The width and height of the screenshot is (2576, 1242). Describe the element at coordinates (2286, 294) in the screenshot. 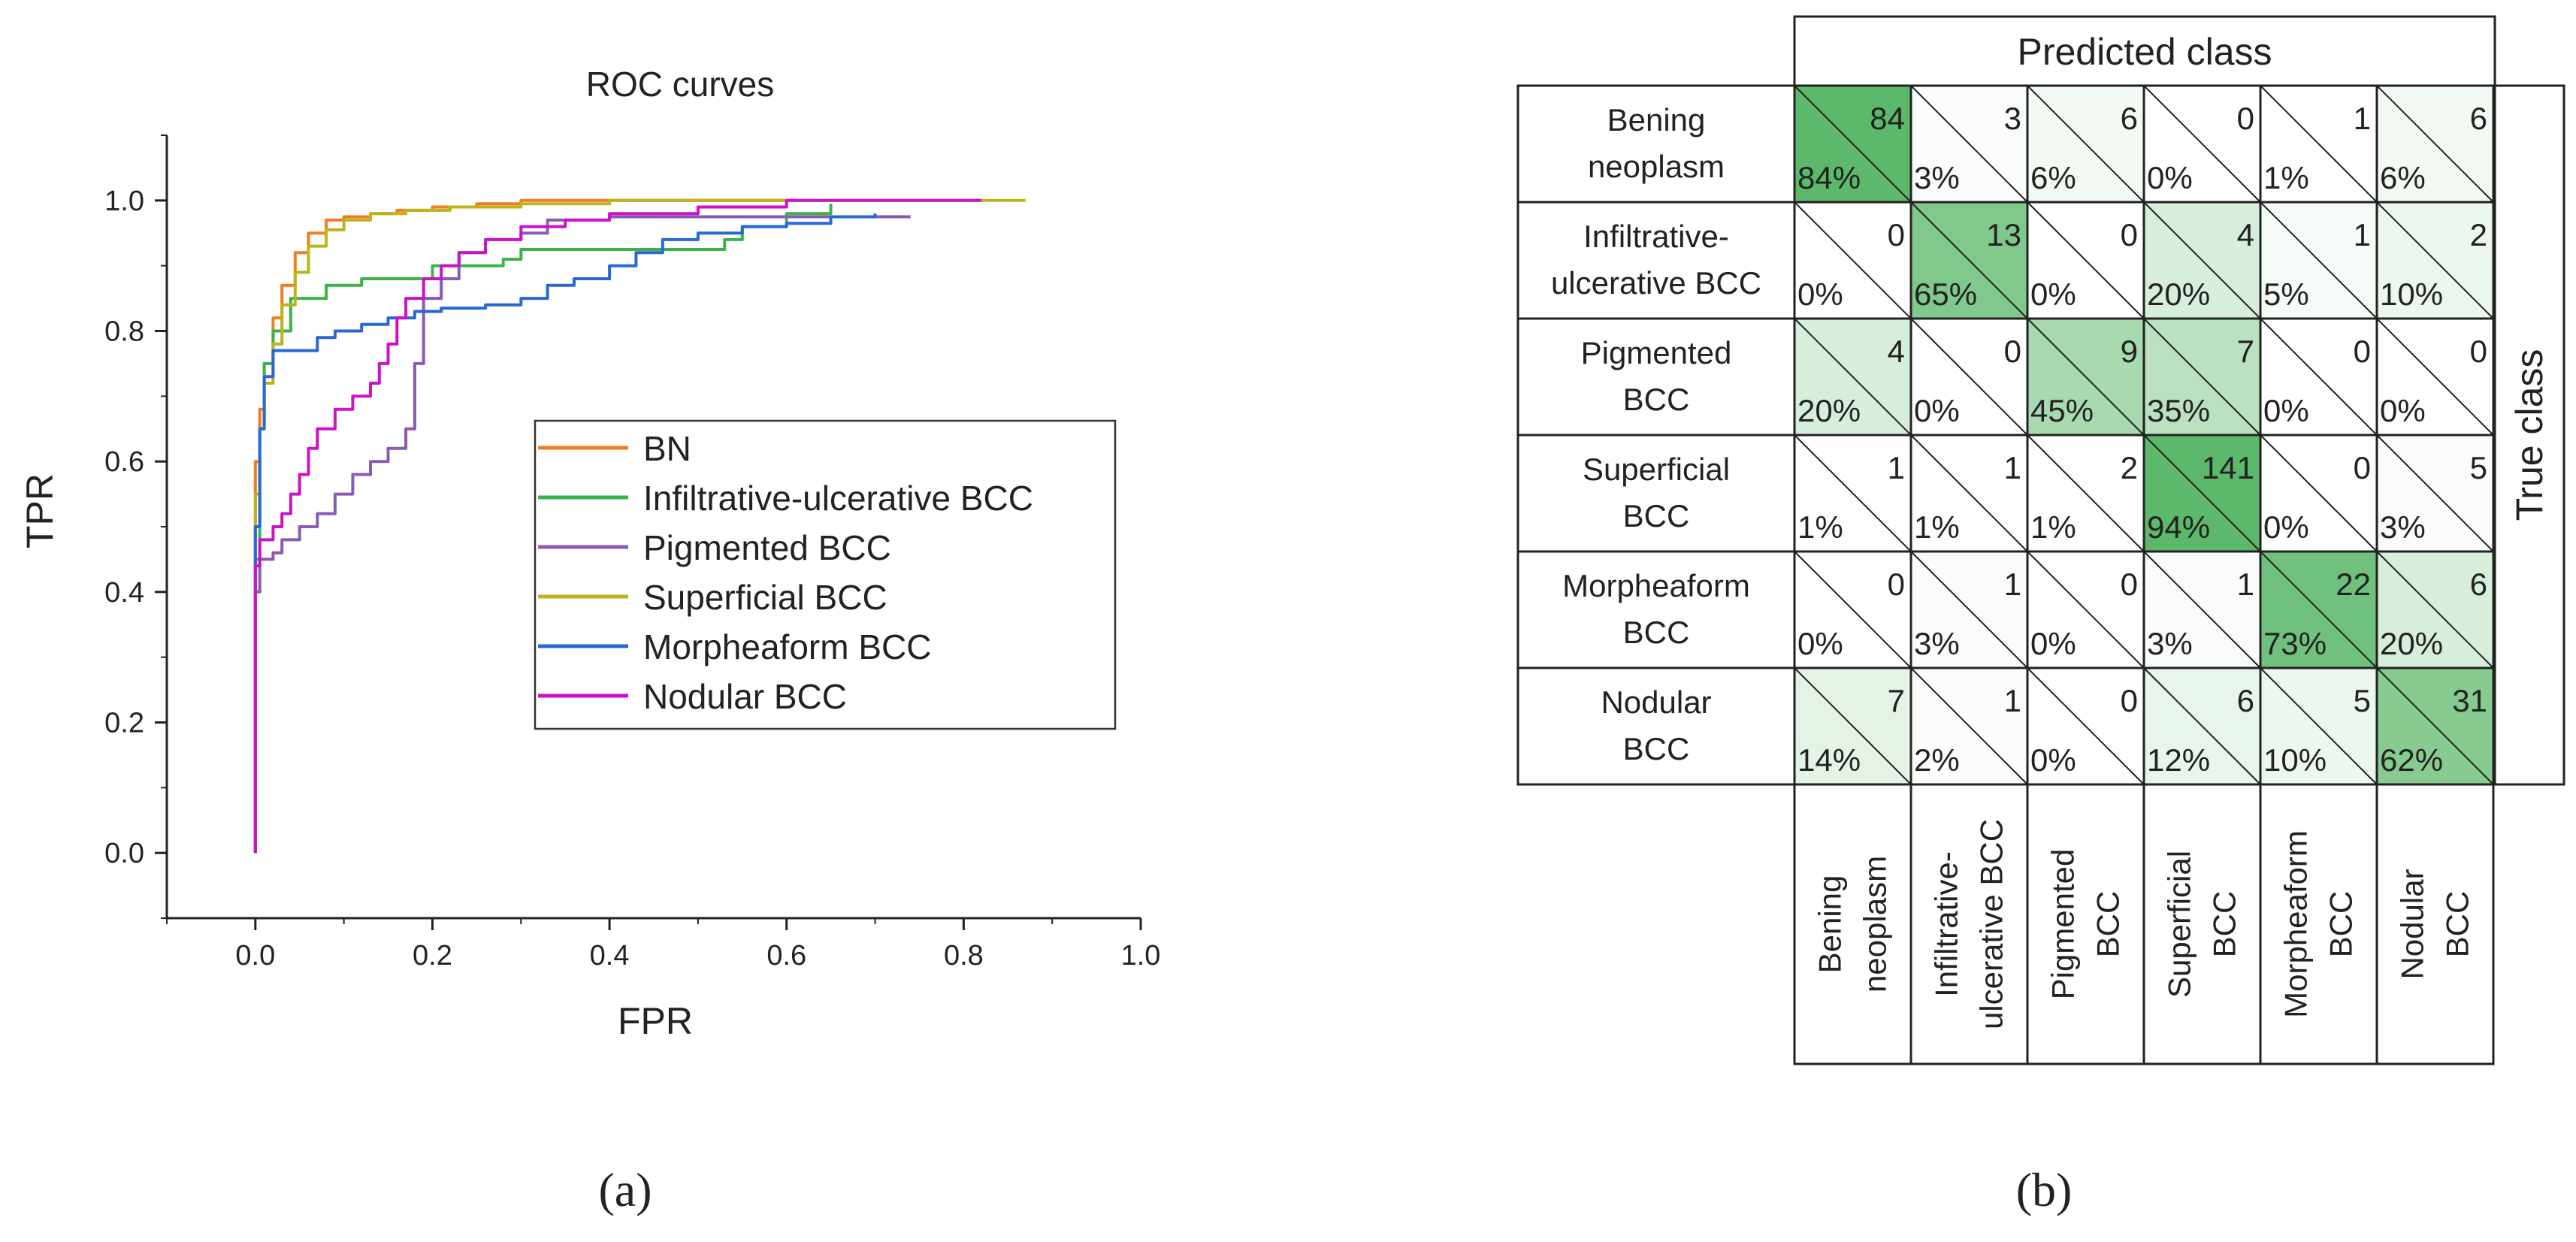

I see `cell-percent: 5%` at that location.